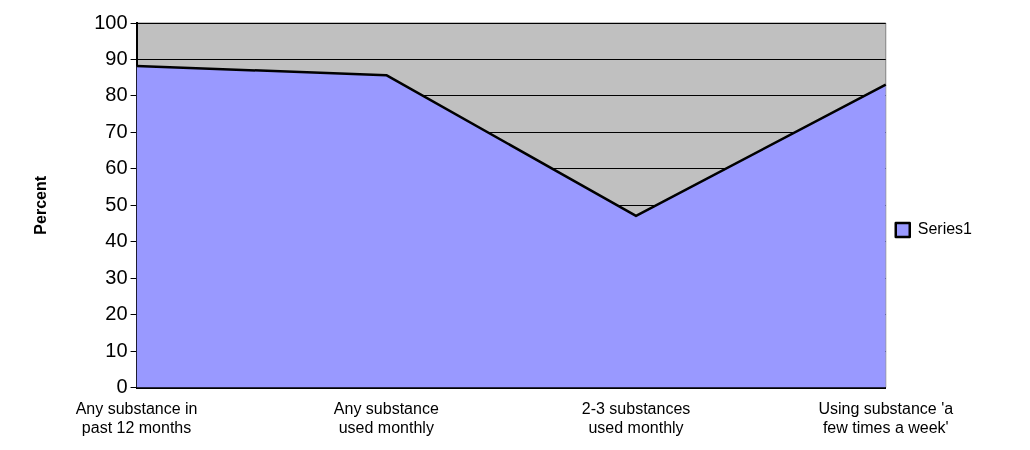 The image size is (1030, 450). Describe the element at coordinates (116, 349) in the screenshot. I see `y-tick-label: 10` at that location.